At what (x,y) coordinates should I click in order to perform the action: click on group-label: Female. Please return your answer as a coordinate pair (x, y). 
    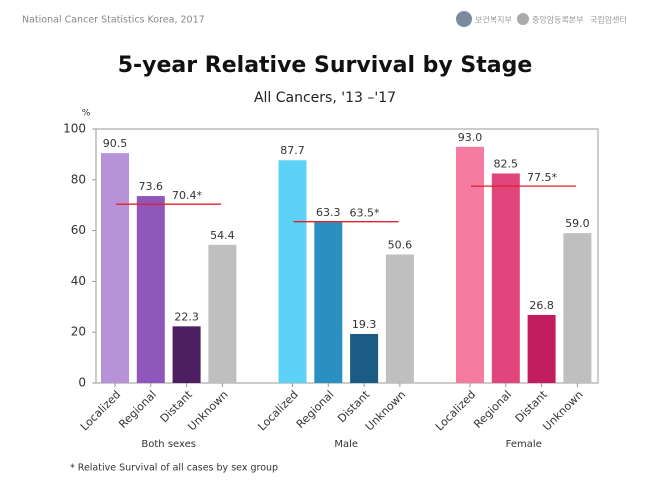
    Looking at the image, I should click on (524, 444).